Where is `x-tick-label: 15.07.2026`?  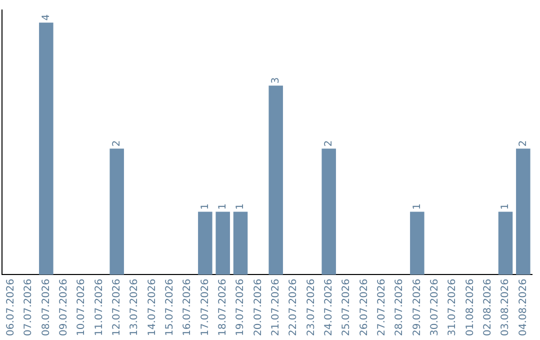 x-tick-label: 15.07.2026 is located at coordinates (170, 307).